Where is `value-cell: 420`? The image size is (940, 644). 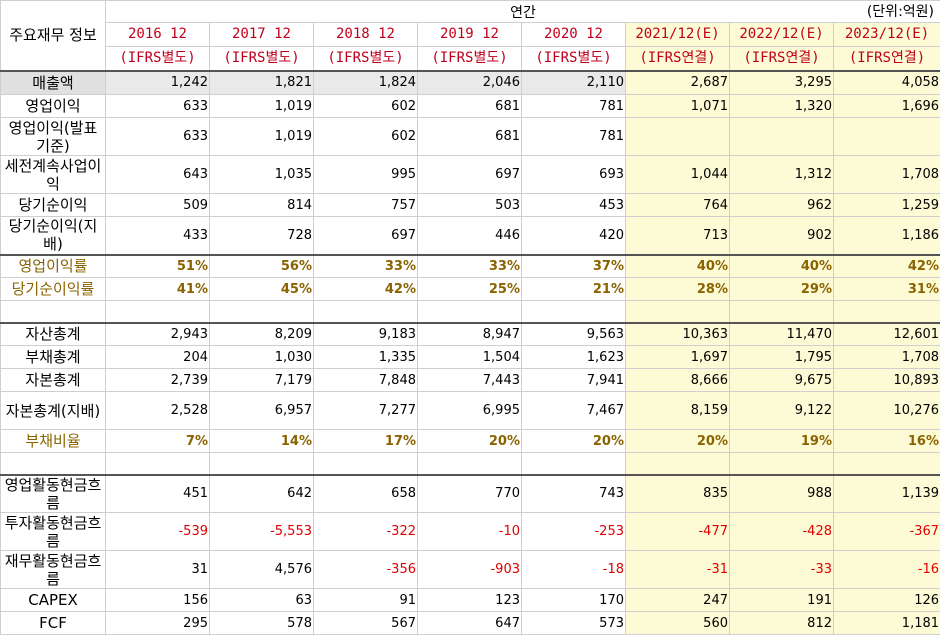 value-cell: 420 is located at coordinates (573, 235).